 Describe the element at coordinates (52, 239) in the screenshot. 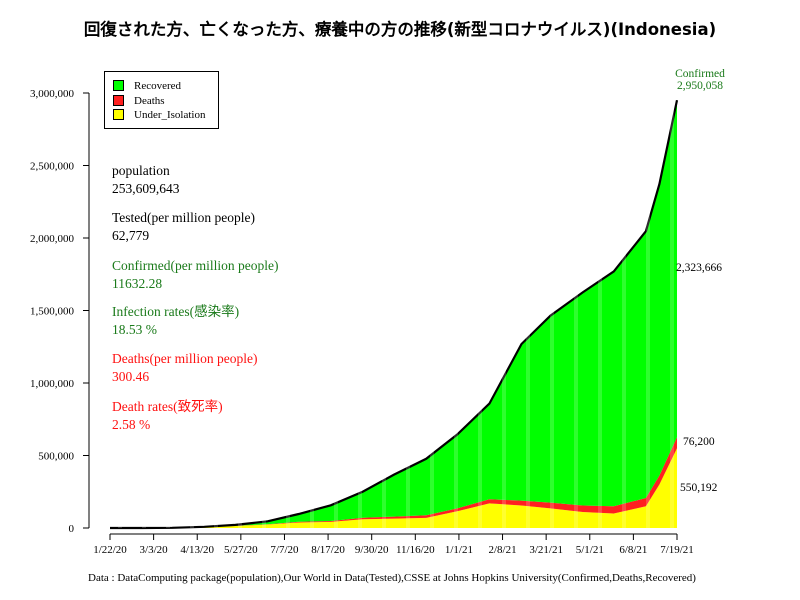

I see `y-tick-label: 2,000,000` at that location.